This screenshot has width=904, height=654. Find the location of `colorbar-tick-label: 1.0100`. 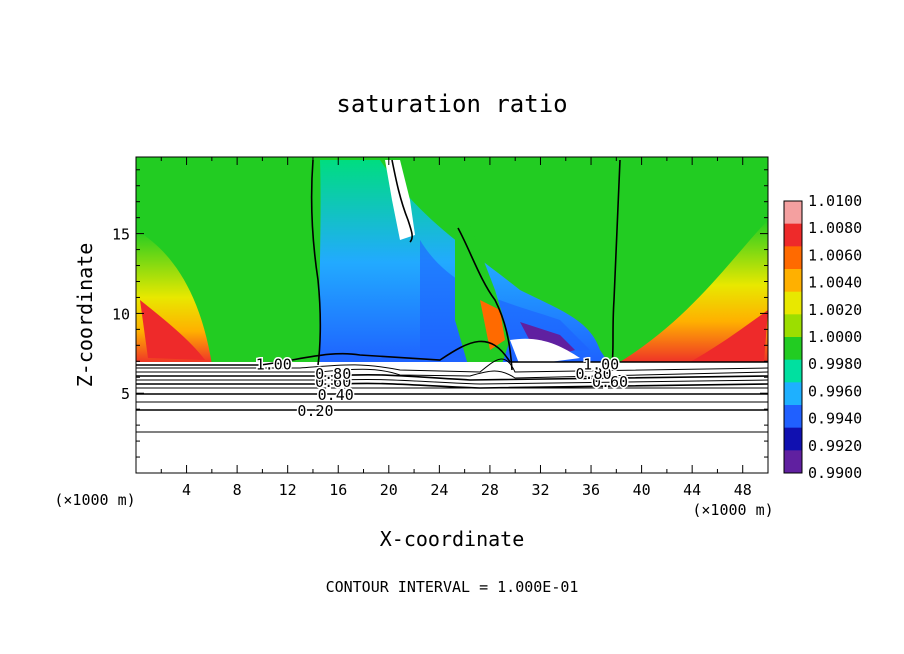

colorbar-tick-label: 1.0100 is located at coordinates (835, 201).